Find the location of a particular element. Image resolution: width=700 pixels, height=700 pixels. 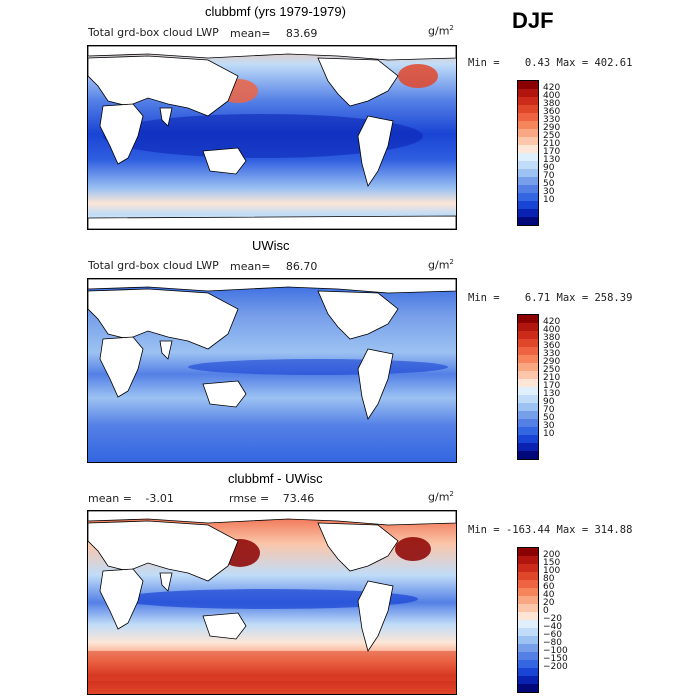

colorbar-tick-label: −100 is located at coordinates (555, 650).